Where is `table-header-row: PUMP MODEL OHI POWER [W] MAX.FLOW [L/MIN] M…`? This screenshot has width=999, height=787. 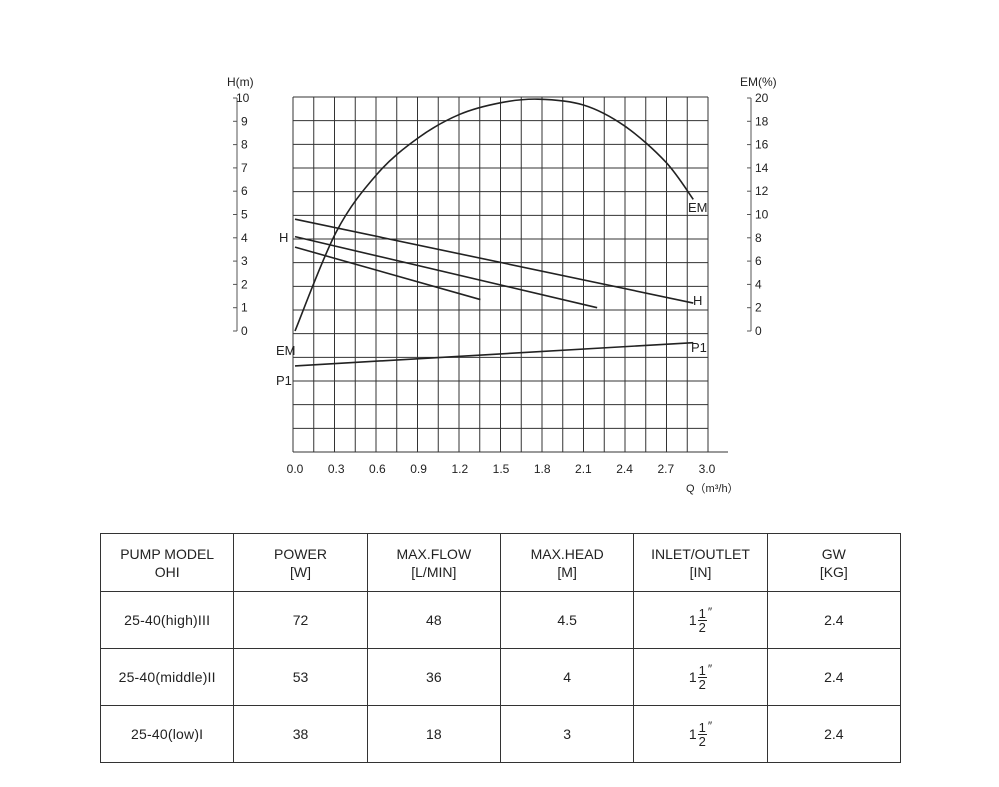
table-header-row: PUMP MODEL OHI POWER [W] MAX.FLOW [L/MIN] M… is located at coordinates (500, 562).